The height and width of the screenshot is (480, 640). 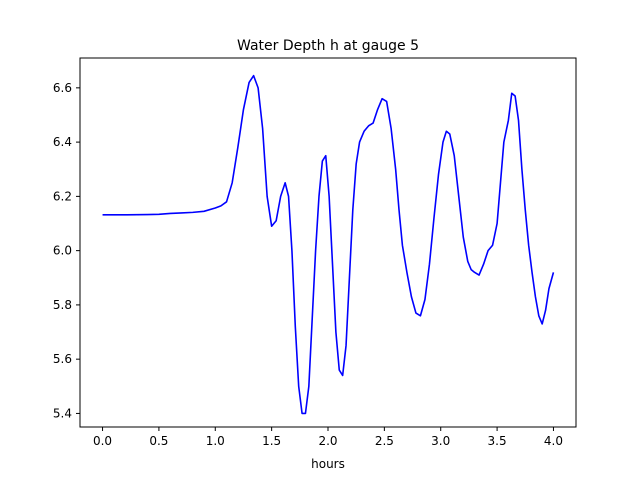 I want to click on x-tick-label: 3.5, so click(x=497, y=441).